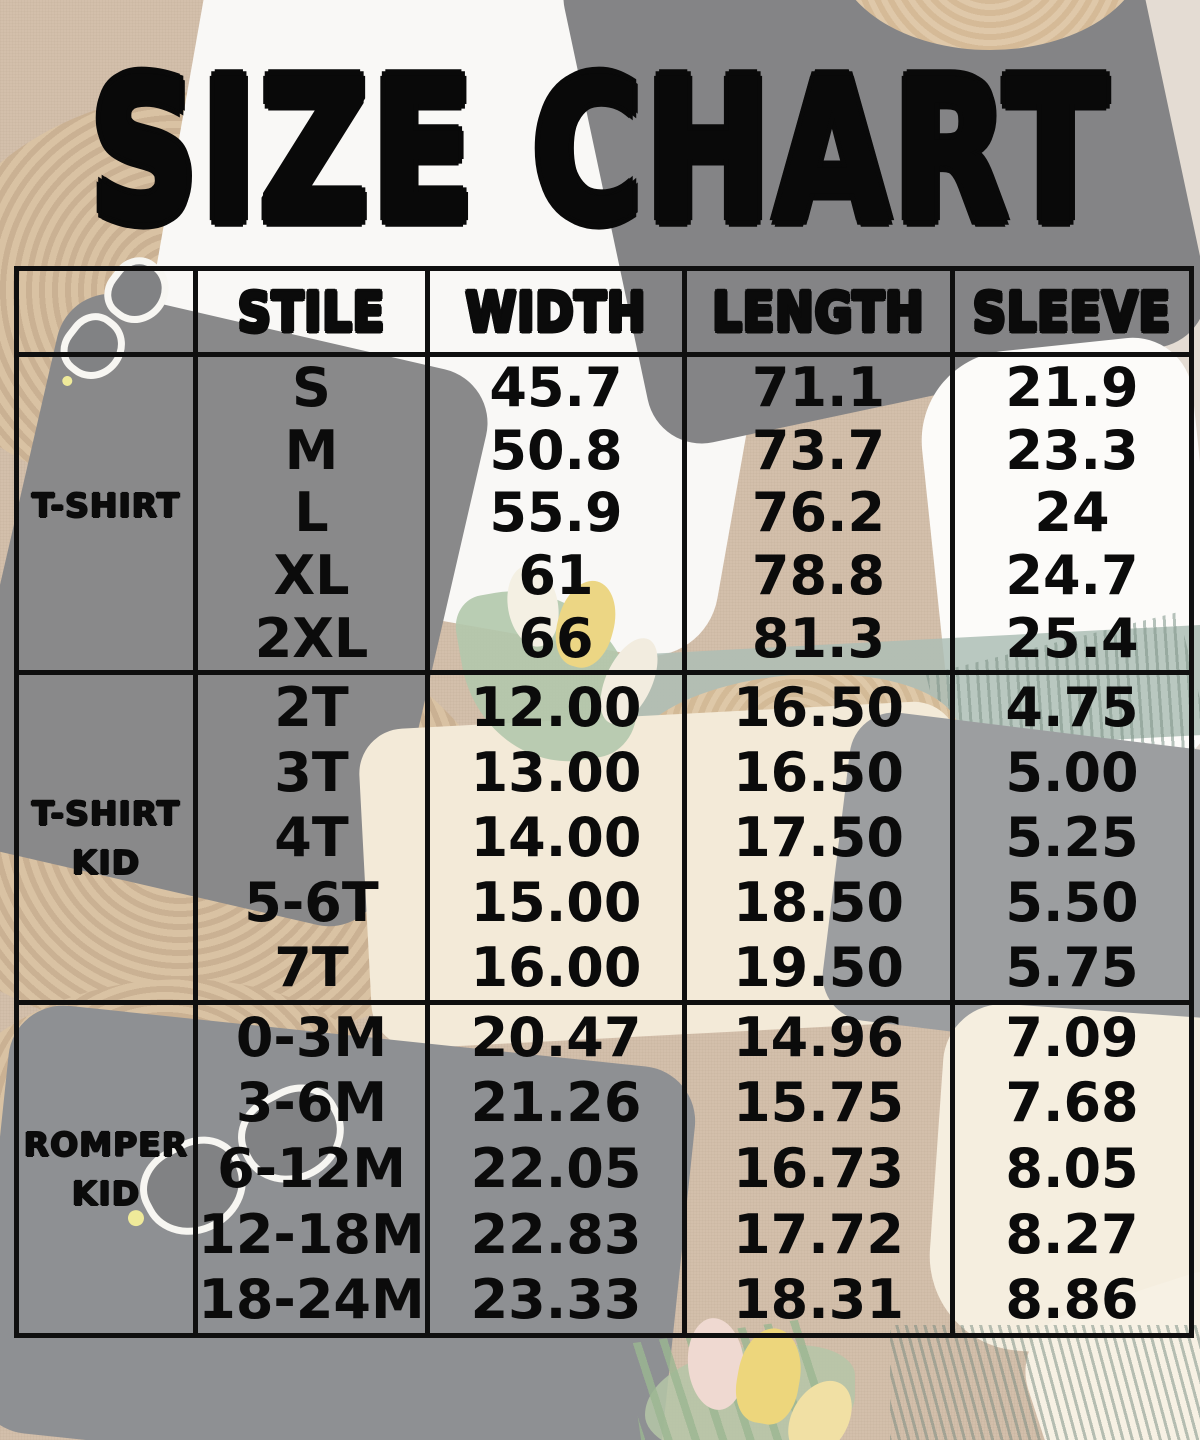 The image size is (1200, 1440). Describe the element at coordinates (556, 1234) in the screenshot. I see `width-value: 22.83` at that location.